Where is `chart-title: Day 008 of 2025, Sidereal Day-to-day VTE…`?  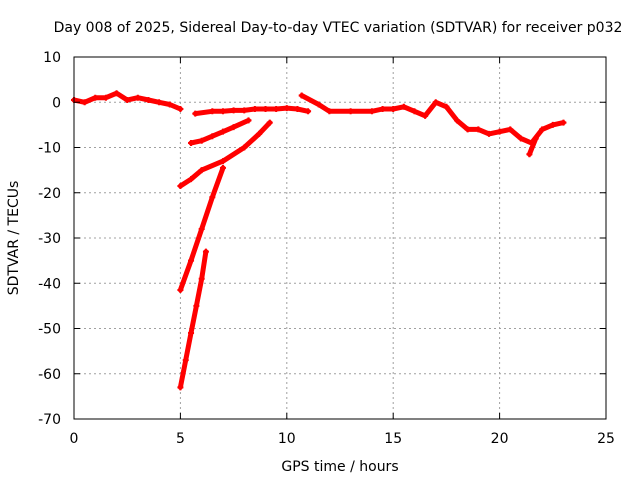 chart-title: Day 008 of 2025, Sidereal Day-to-day VTE… is located at coordinates (338, 28).